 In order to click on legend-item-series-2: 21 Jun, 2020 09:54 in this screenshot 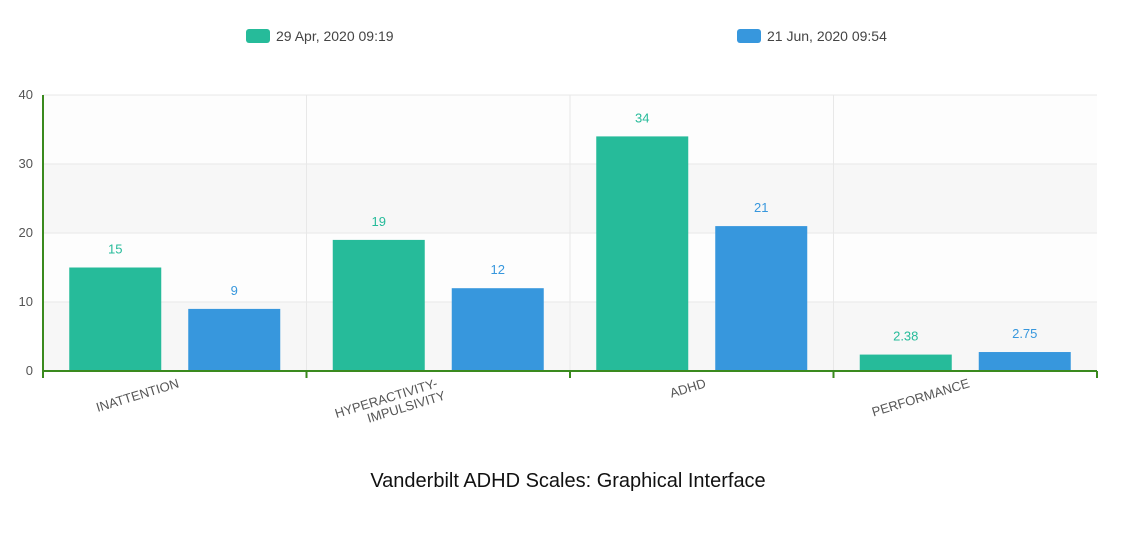, I will do `click(812, 36)`.